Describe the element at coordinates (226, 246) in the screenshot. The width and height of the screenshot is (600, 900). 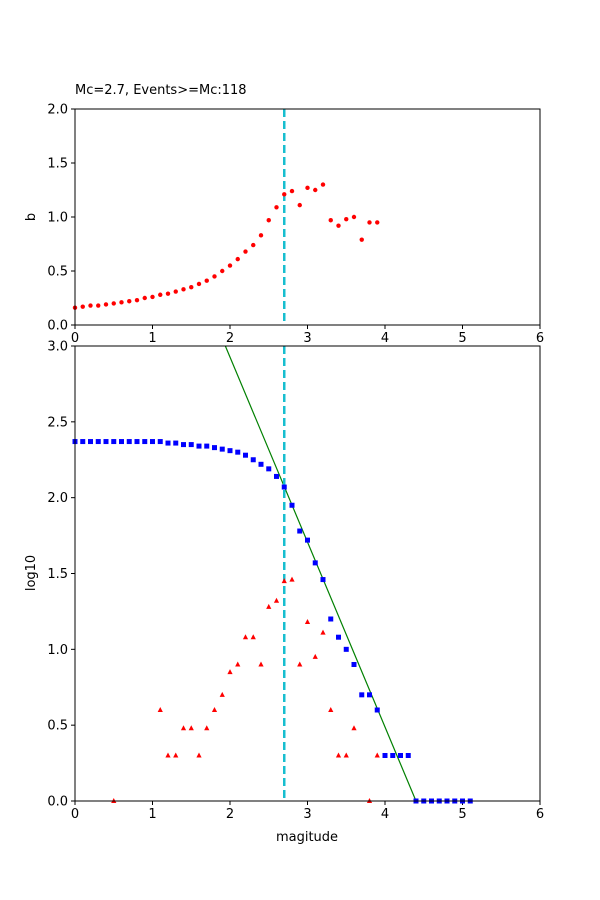
I see `b-panel-points` at that location.